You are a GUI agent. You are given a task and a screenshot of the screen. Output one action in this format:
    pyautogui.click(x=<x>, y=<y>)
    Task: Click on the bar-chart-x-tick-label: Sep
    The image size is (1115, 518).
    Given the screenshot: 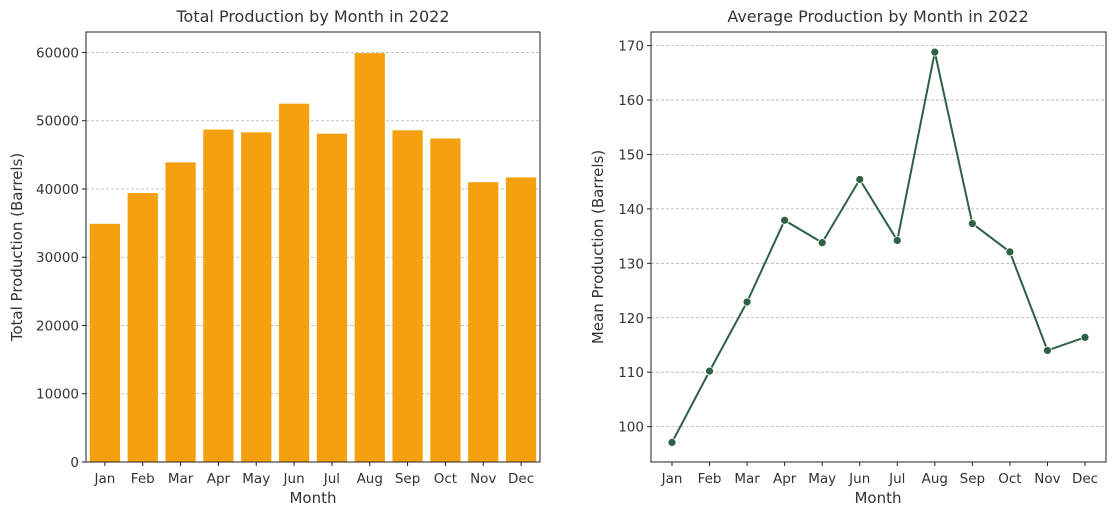 What is the action you would take?
    pyautogui.click(x=407, y=479)
    